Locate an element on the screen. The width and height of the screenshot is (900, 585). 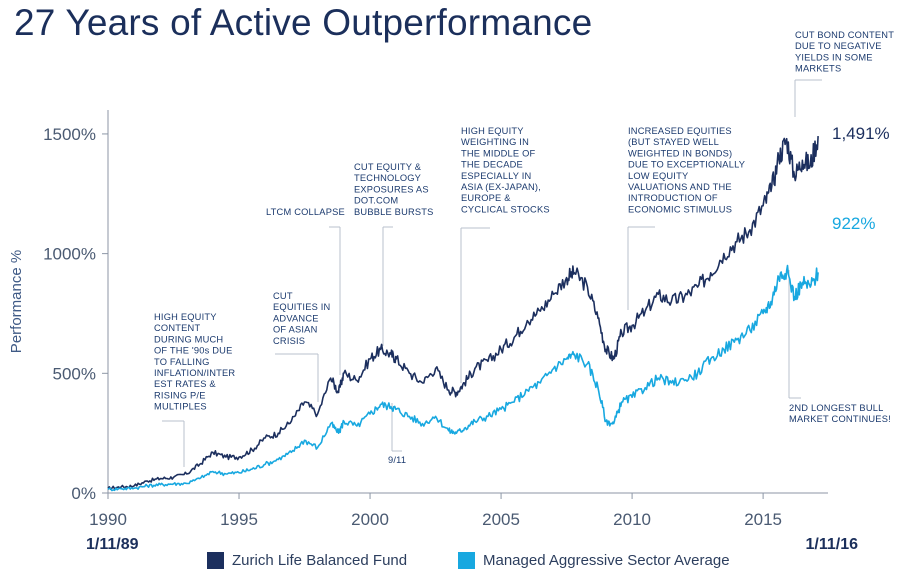
annotation-text-line: ECONOMIC STIMULUS is located at coordinates (680, 209).